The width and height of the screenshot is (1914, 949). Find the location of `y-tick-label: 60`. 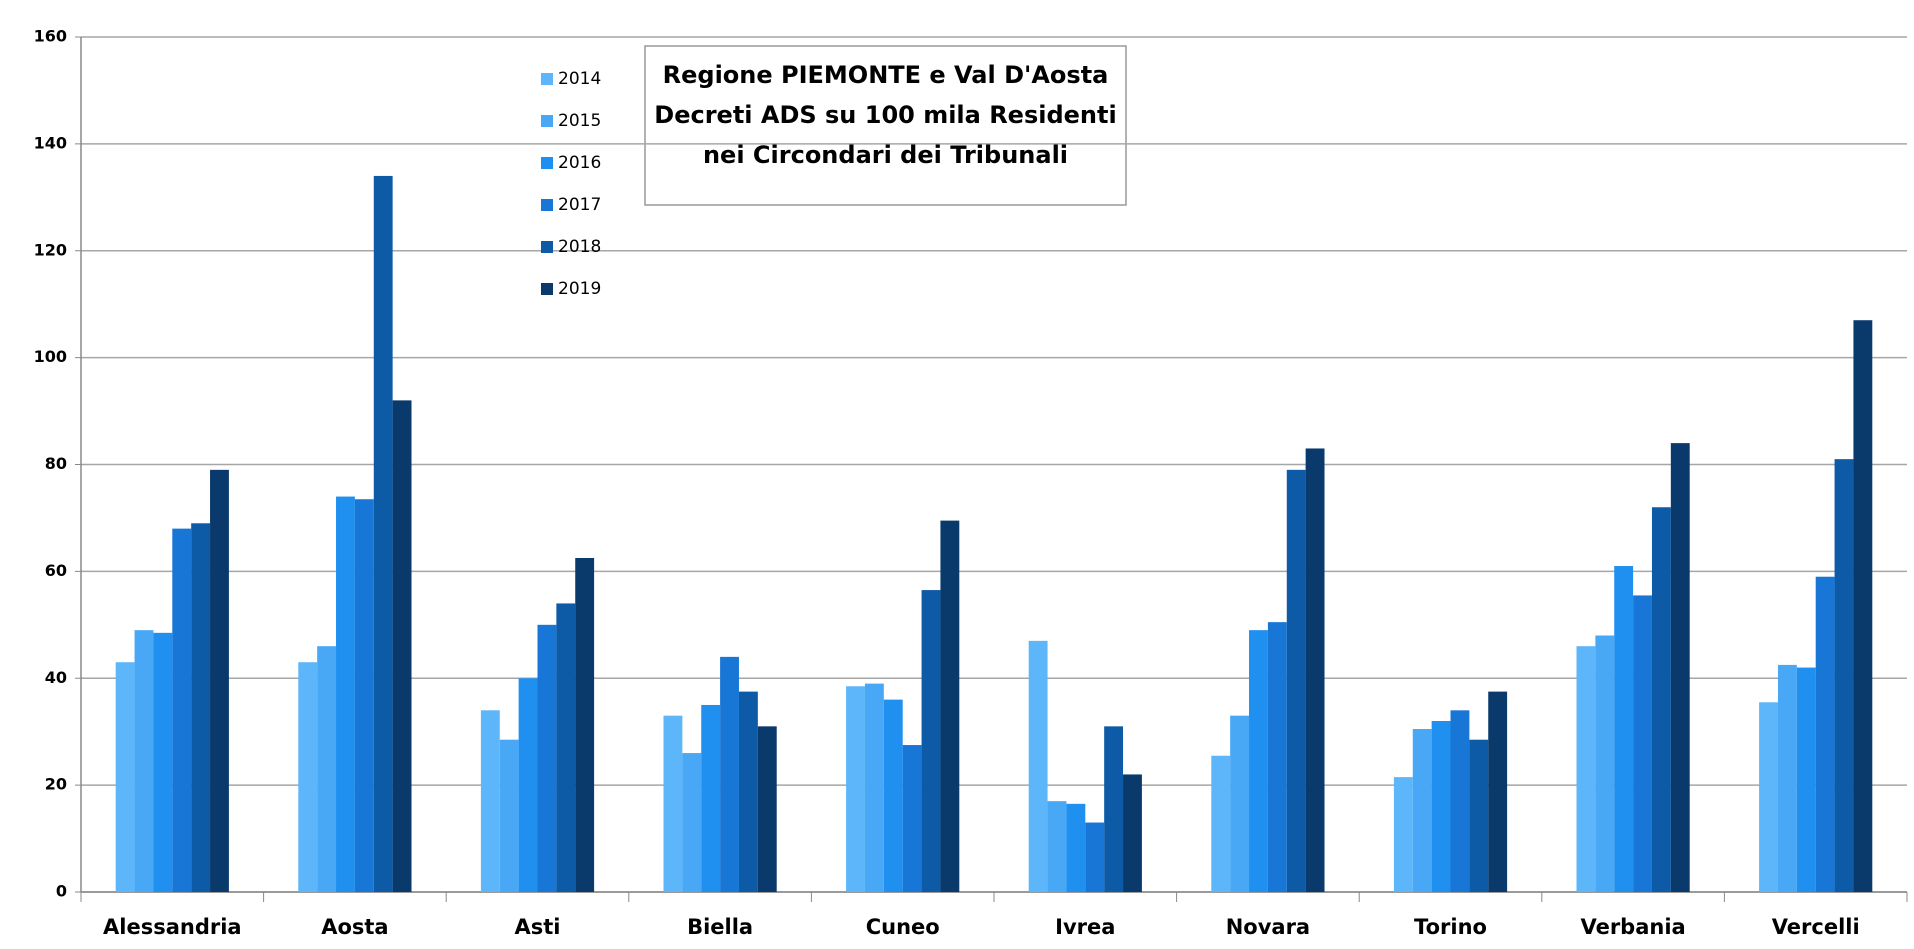

y-tick-label: 60 is located at coordinates (56, 570).